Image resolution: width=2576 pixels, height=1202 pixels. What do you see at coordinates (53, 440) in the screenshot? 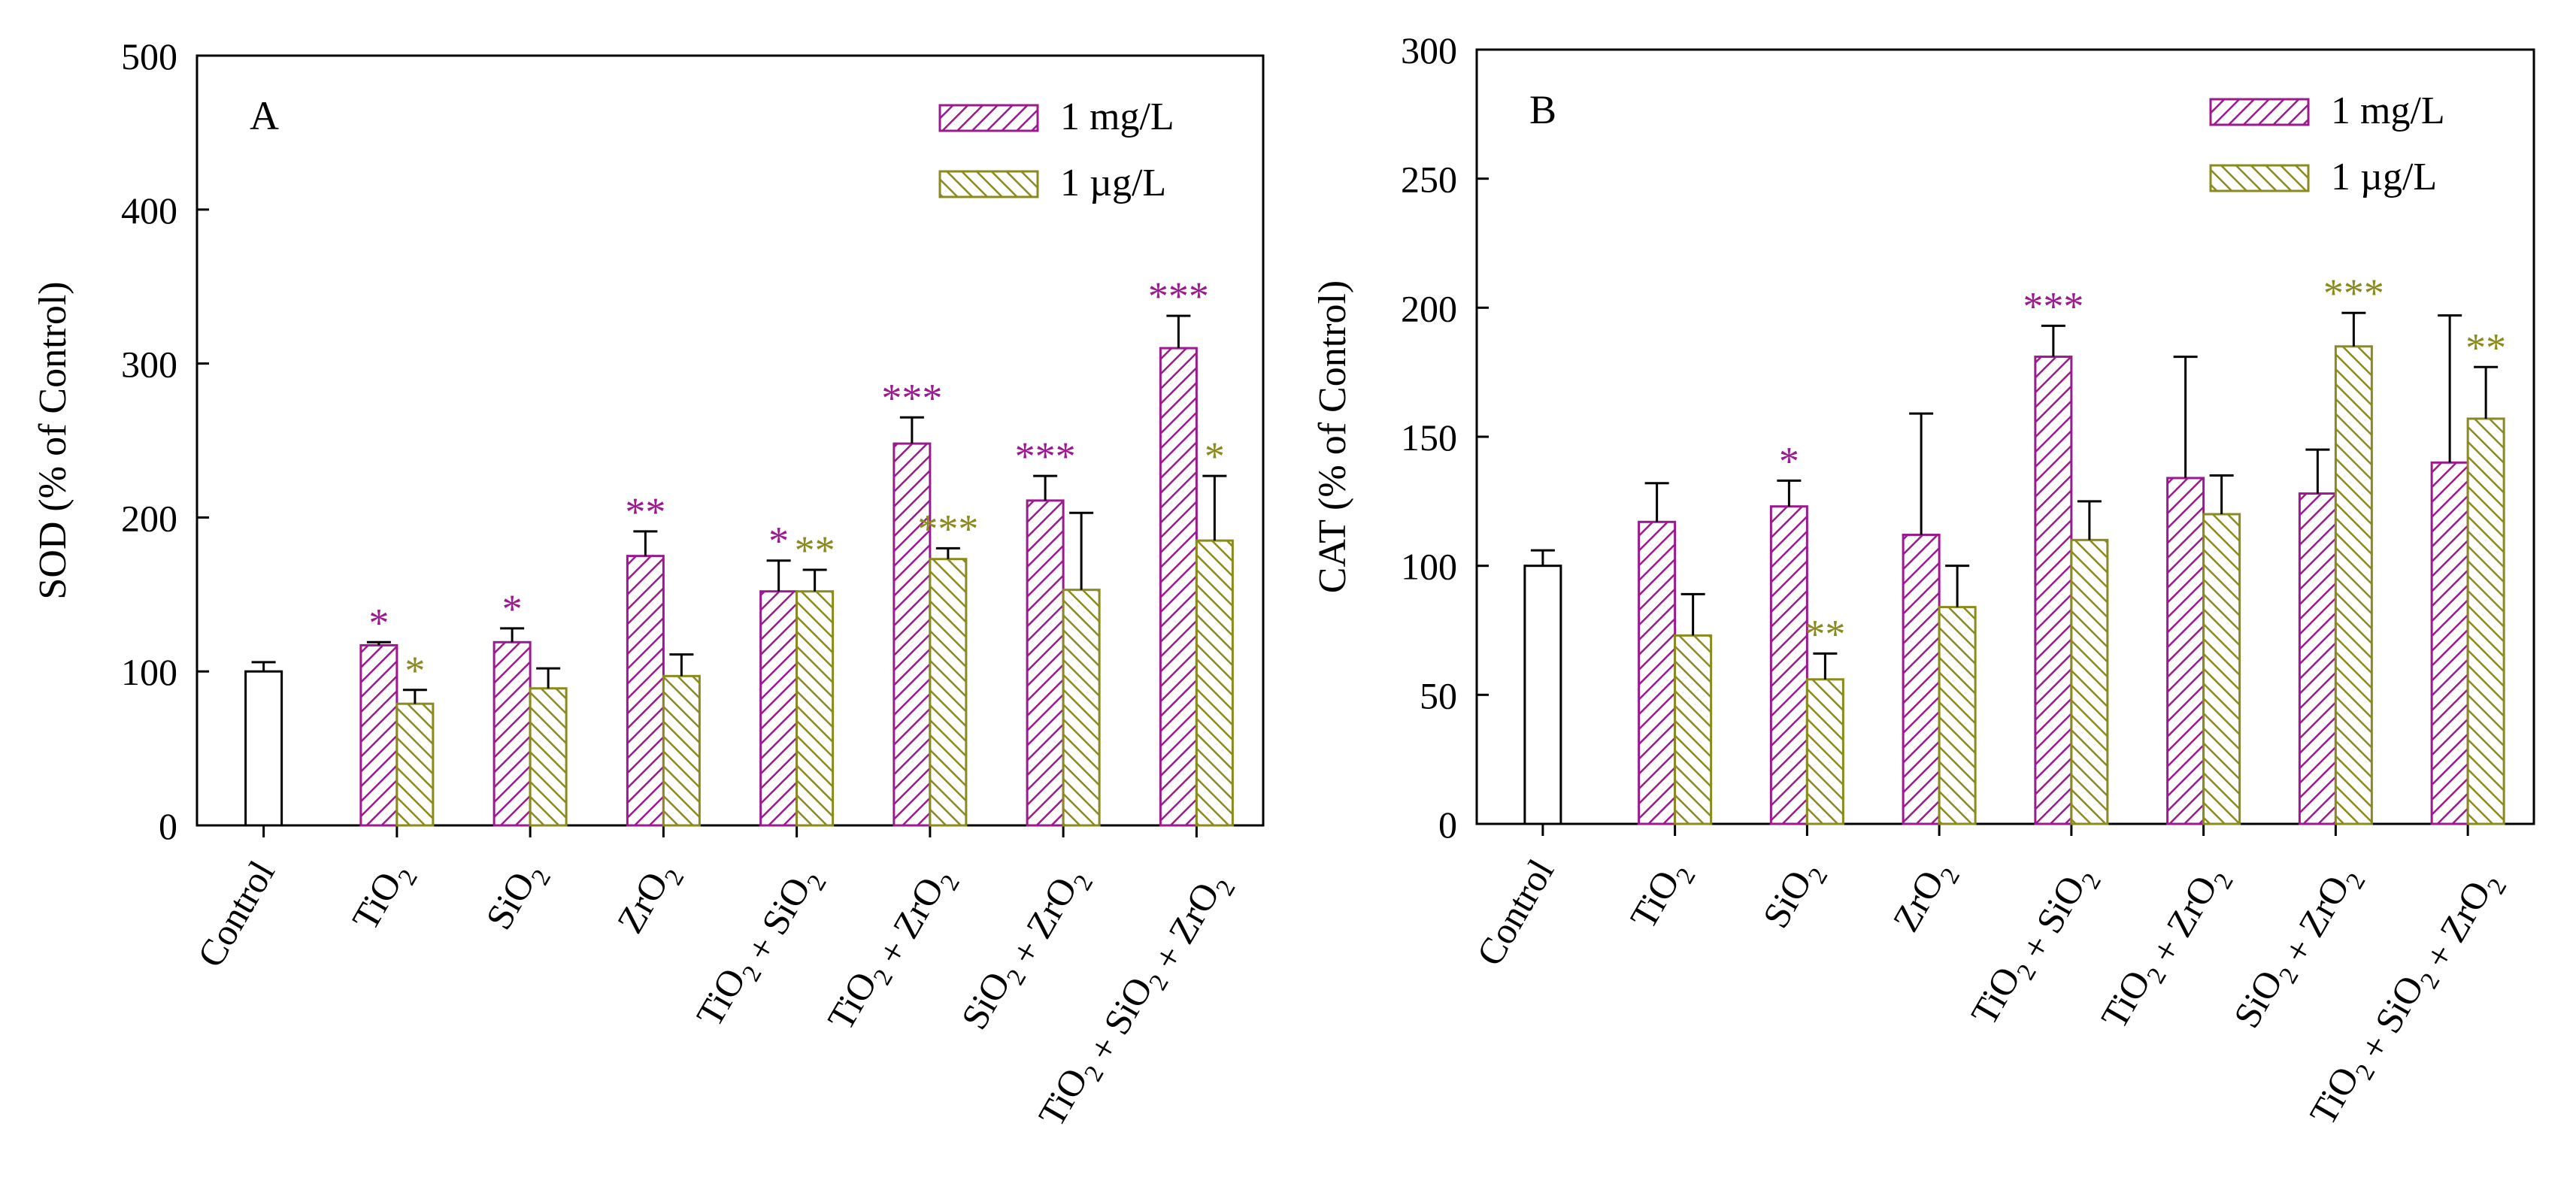
I see `y-axis-label: SOD (% of Control)` at bounding box center [53, 440].